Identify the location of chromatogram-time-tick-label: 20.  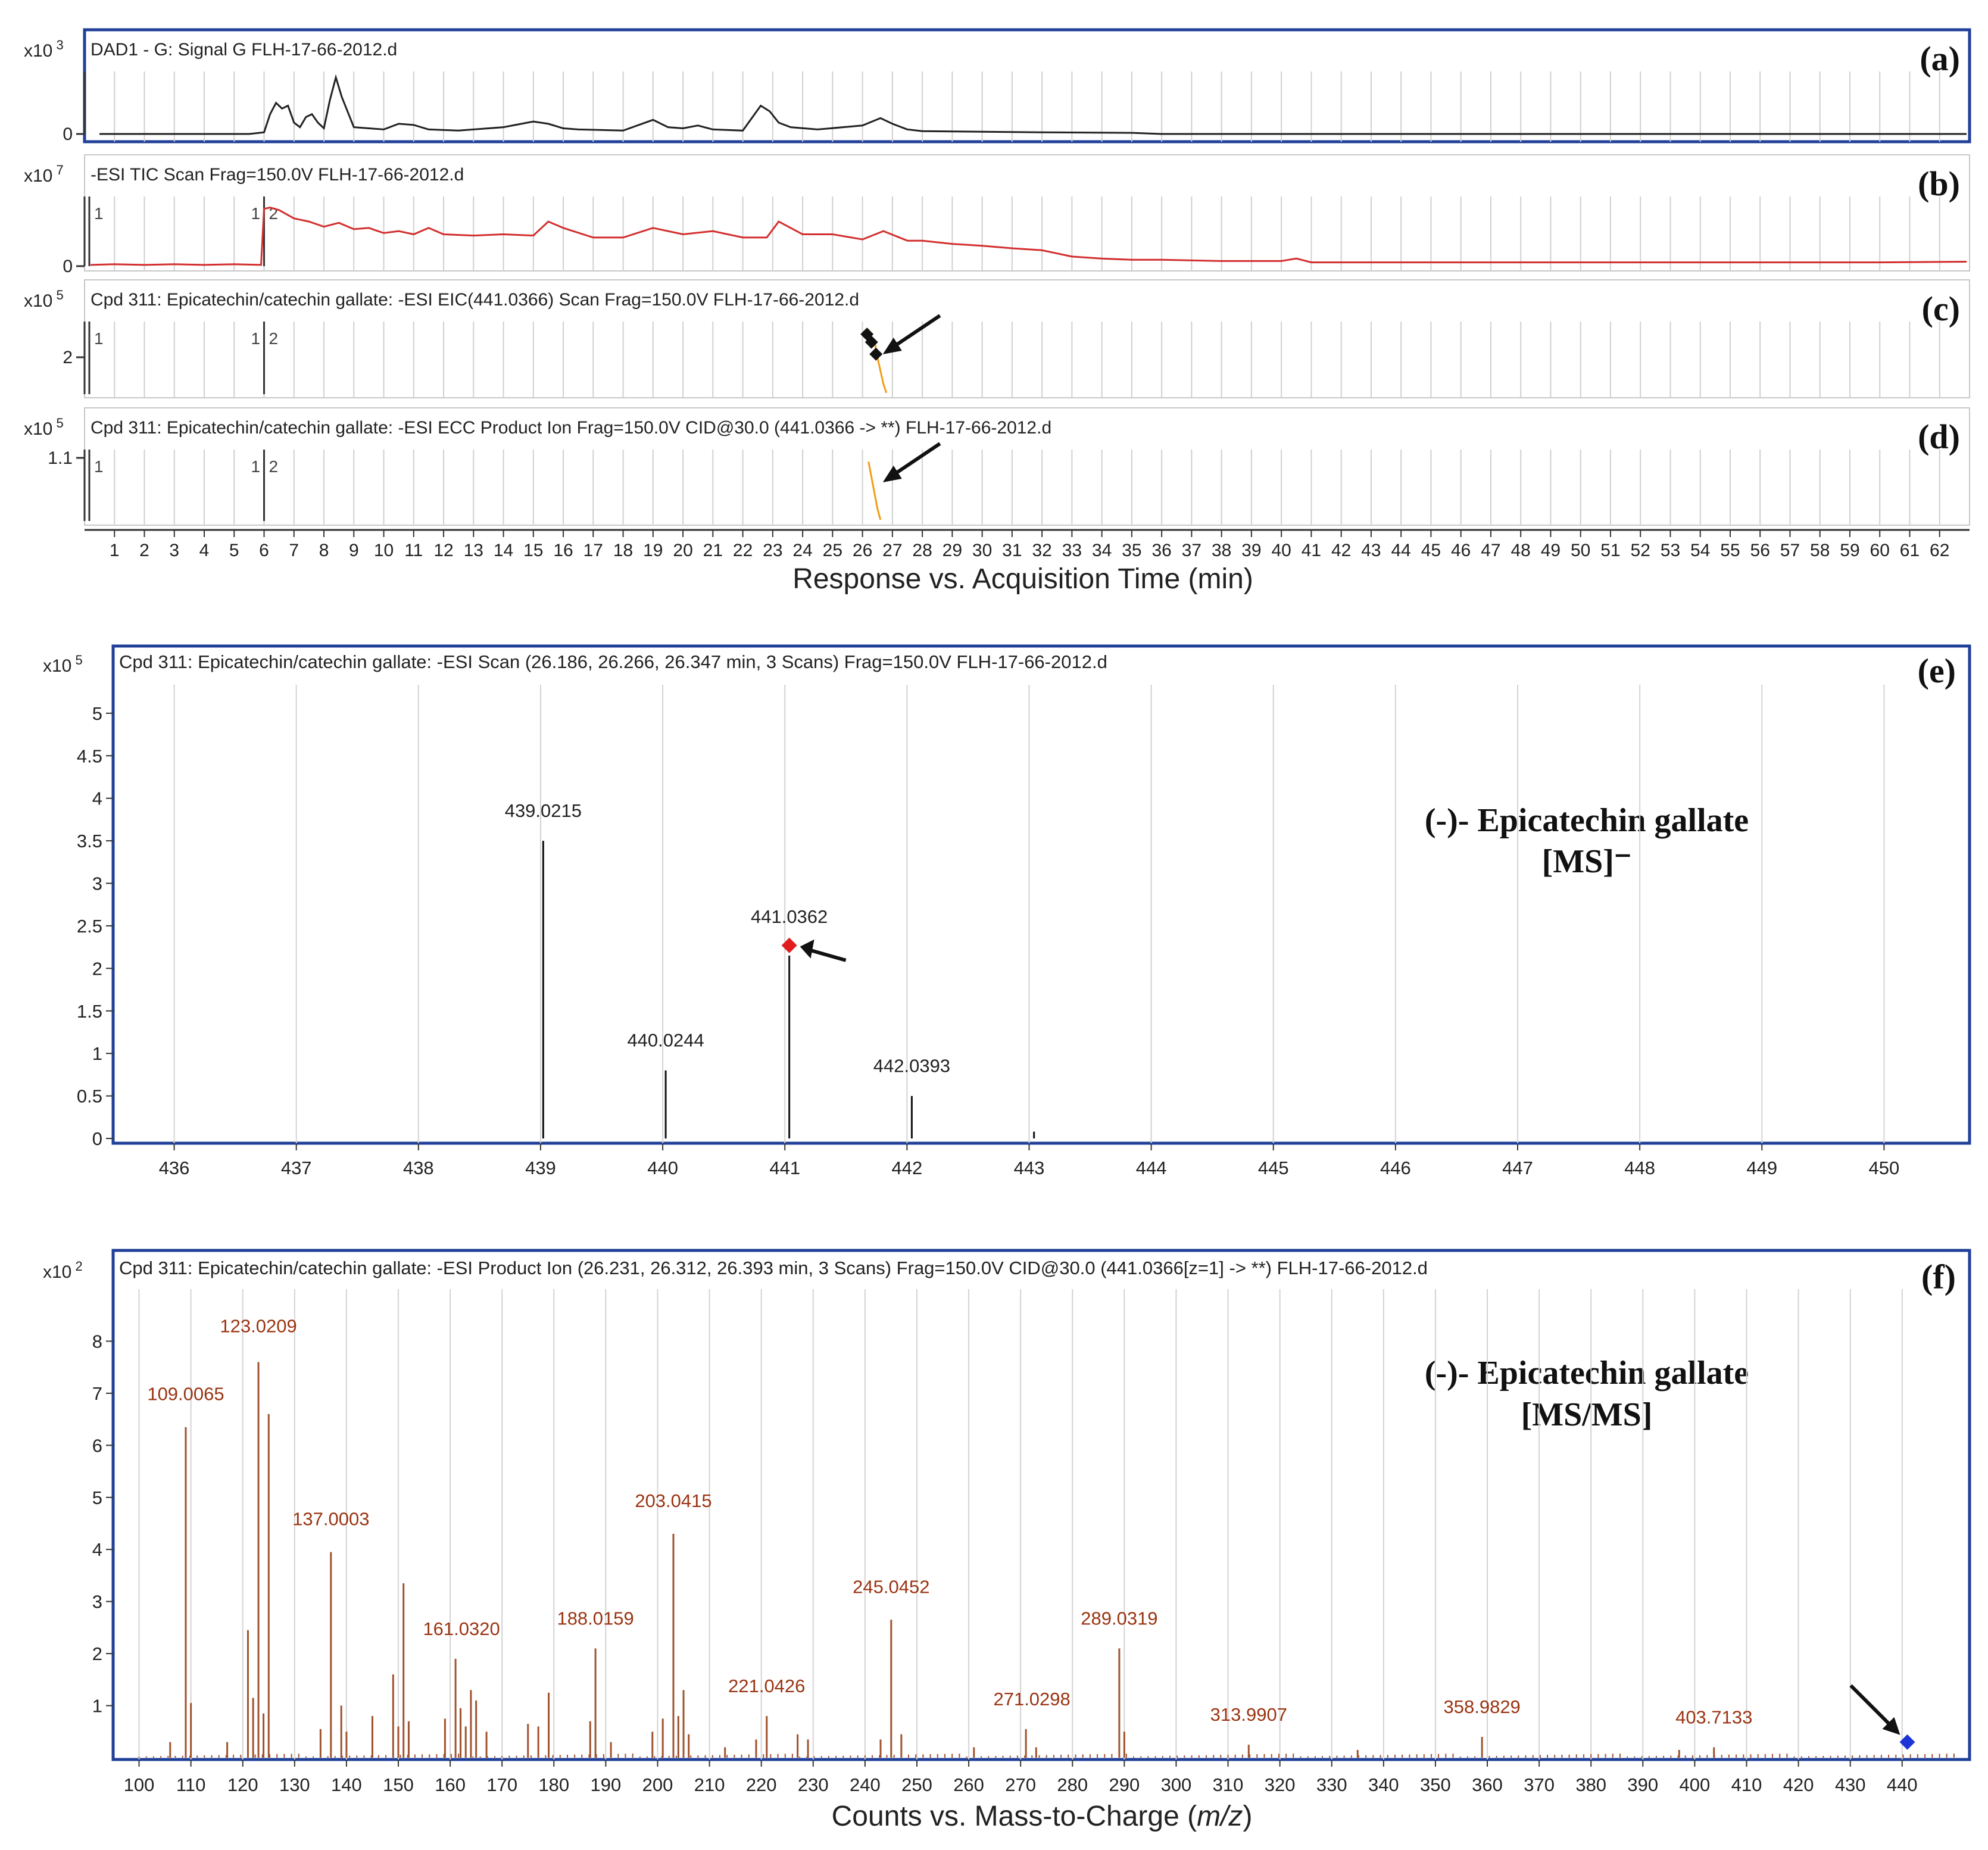
(683, 550).